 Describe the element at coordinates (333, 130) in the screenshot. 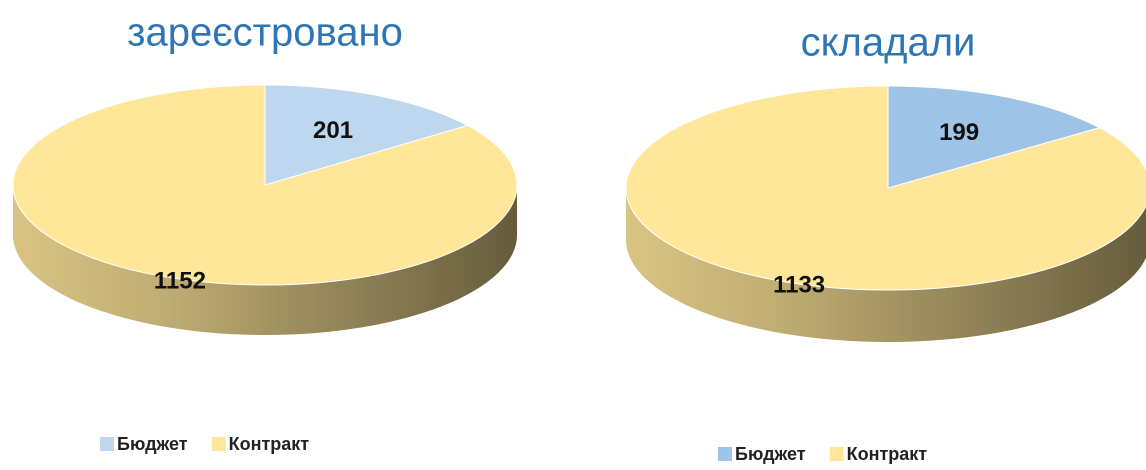

I see `data-label: 201` at that location.